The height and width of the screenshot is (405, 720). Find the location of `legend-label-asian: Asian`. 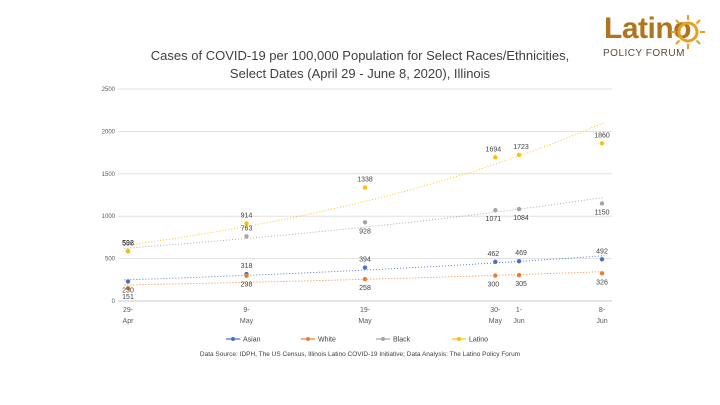

legend-label-asian: Asian is located at coordinates (252, 340).